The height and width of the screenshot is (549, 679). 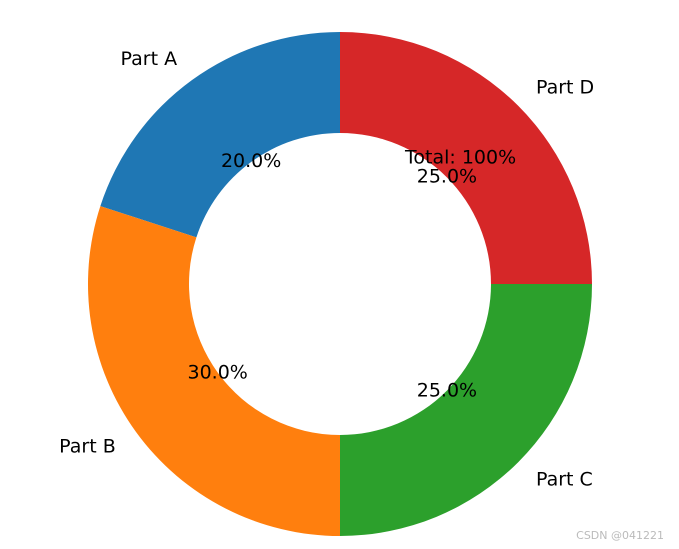 What do you see at coordinates (251, 161) in the screenshot?
I see `value-label: 20.0%` at bounding box center [251, 161].